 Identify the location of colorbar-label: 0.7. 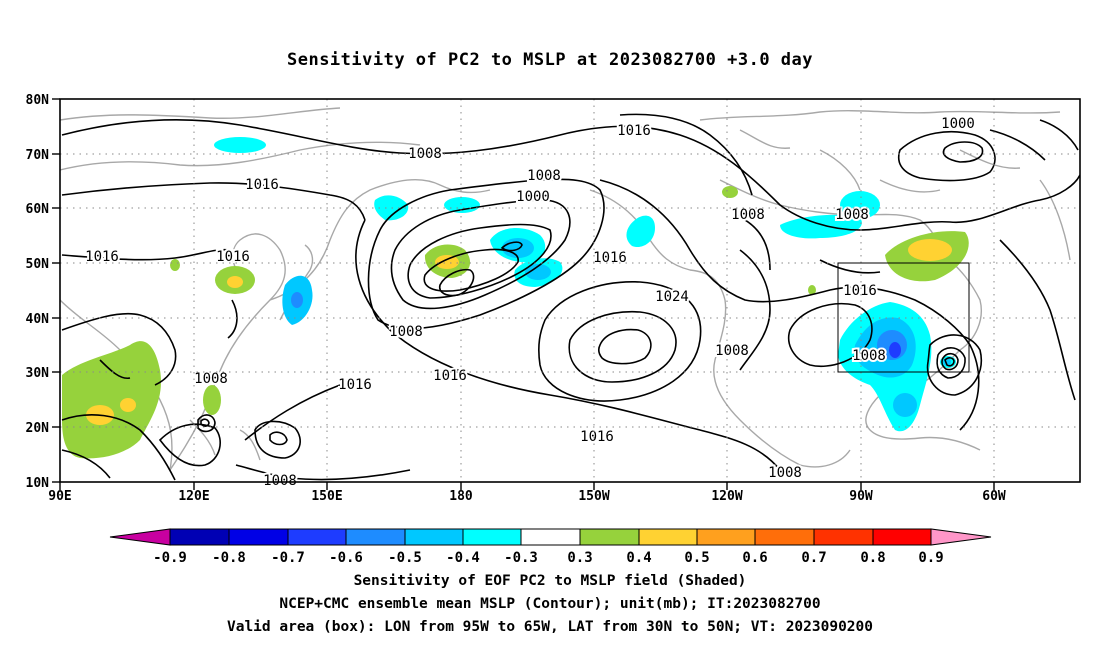
(813, 558).